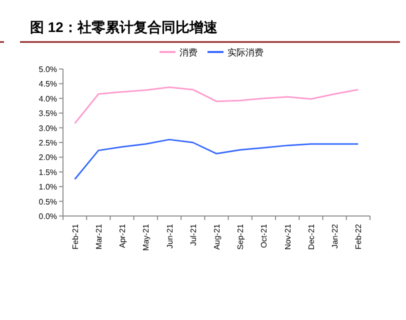 The width and height of the screenshot is (406, 320). Describe the element at coordinates (47, 216) in the screenshot. I see `y-tick-label: 0.0%` at that location.